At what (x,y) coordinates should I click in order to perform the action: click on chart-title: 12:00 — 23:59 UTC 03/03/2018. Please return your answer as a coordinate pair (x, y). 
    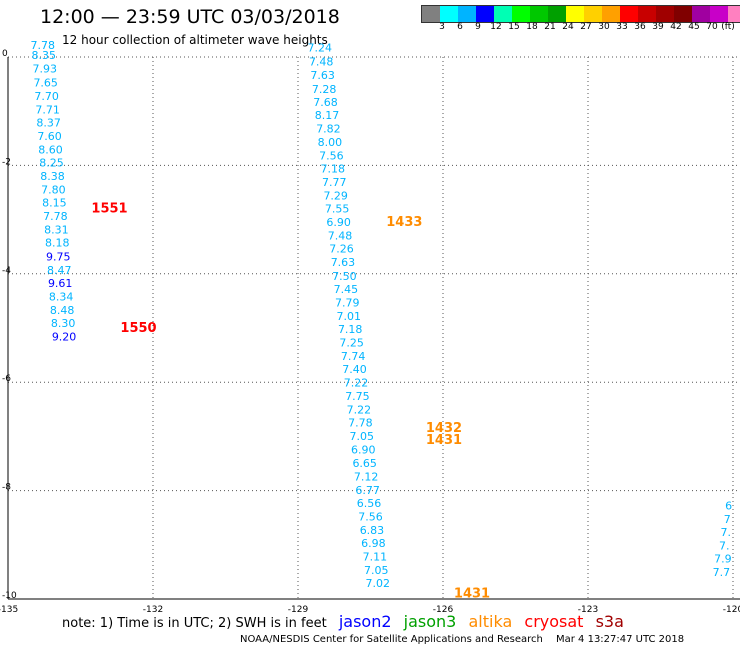
    Looking at the image, I should click on (190, 17).